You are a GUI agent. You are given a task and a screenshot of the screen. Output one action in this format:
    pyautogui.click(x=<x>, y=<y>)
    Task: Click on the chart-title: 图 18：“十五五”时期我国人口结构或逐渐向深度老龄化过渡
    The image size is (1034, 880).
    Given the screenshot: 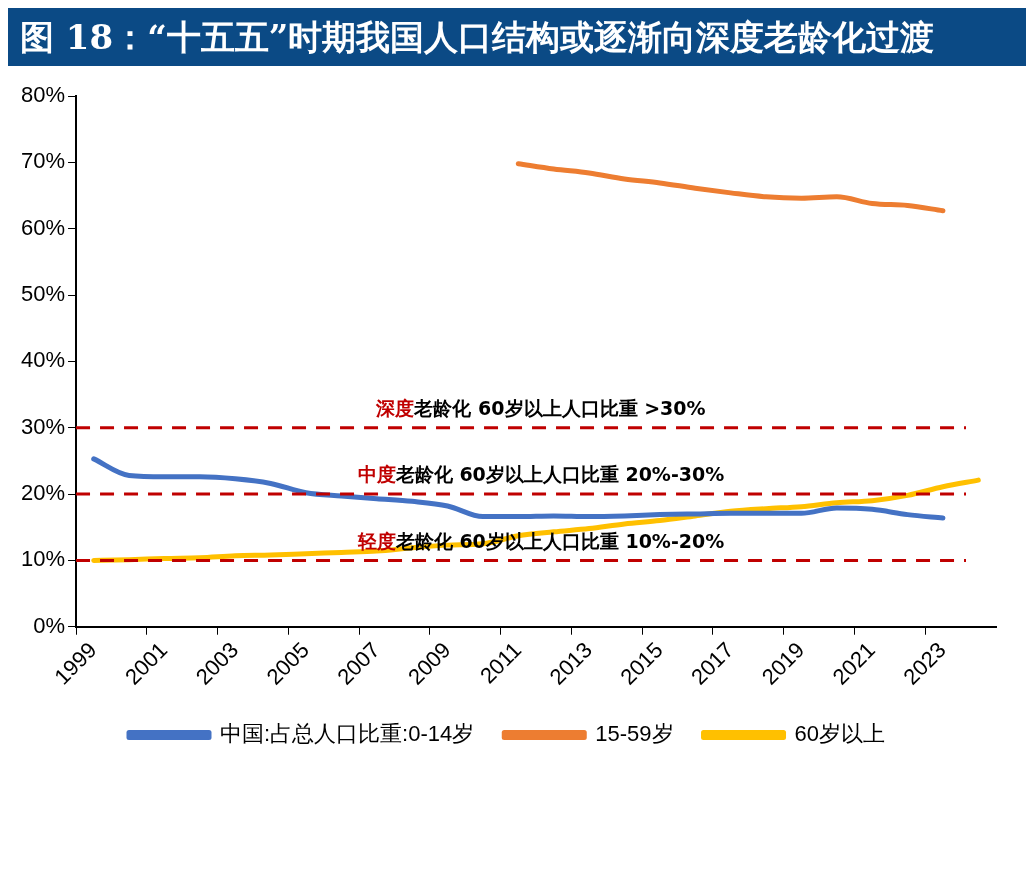 What is the action you would take?
    pyautogui.click(x=517, y=37)
    